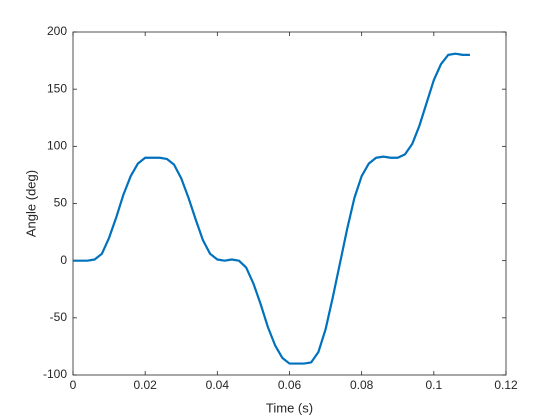 The height and width of the screenshot is (420, 560). Describe the element at coordinates (145, 385) in the screenshot. I see `x-tick-label: 0.02` at that location.